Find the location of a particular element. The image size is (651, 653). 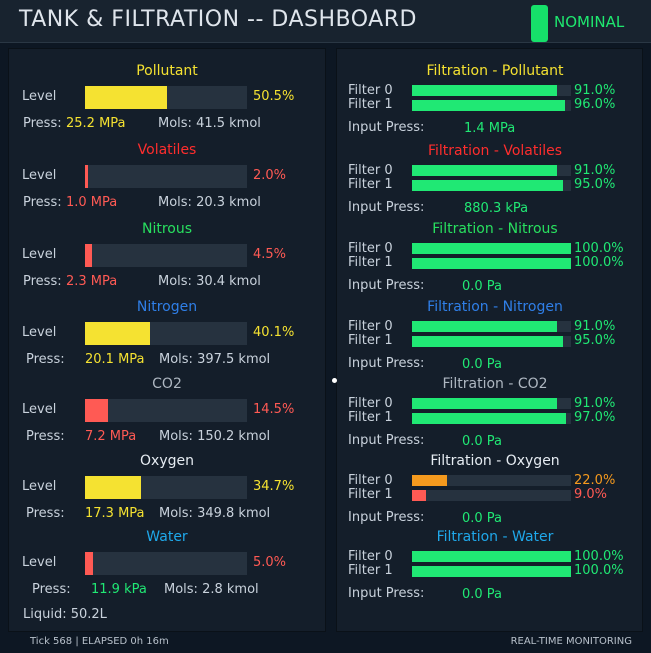

tank-pressure-value: 20.1 MPa is located at coordinates (115, 359).